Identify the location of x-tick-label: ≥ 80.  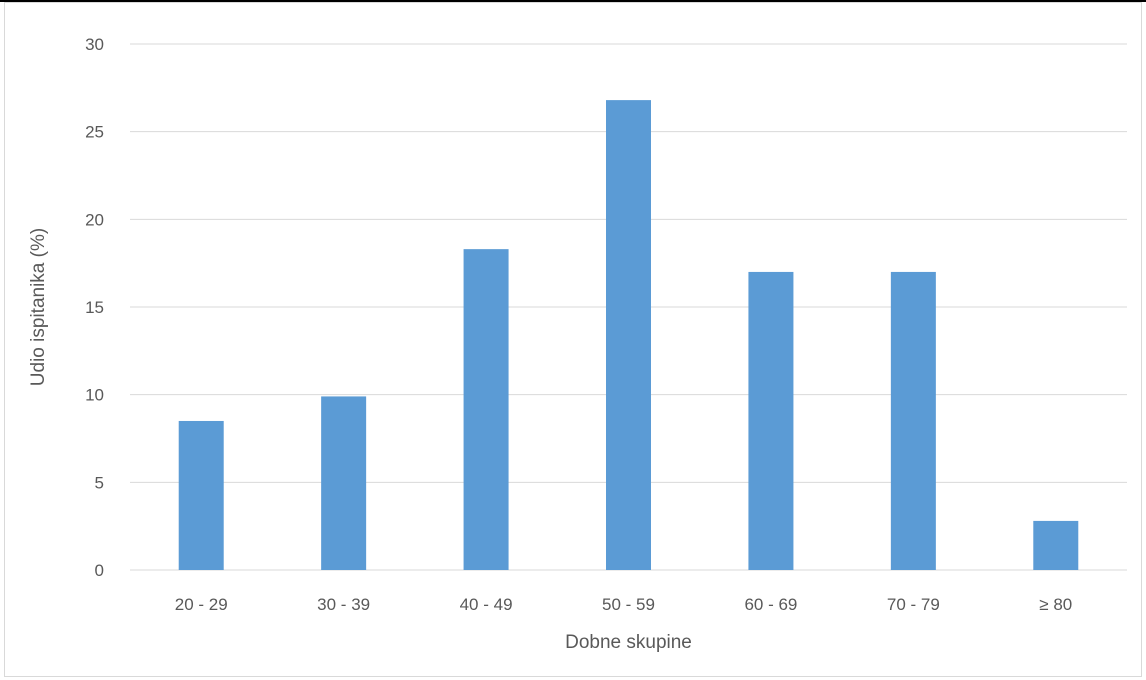
(1055, 604).